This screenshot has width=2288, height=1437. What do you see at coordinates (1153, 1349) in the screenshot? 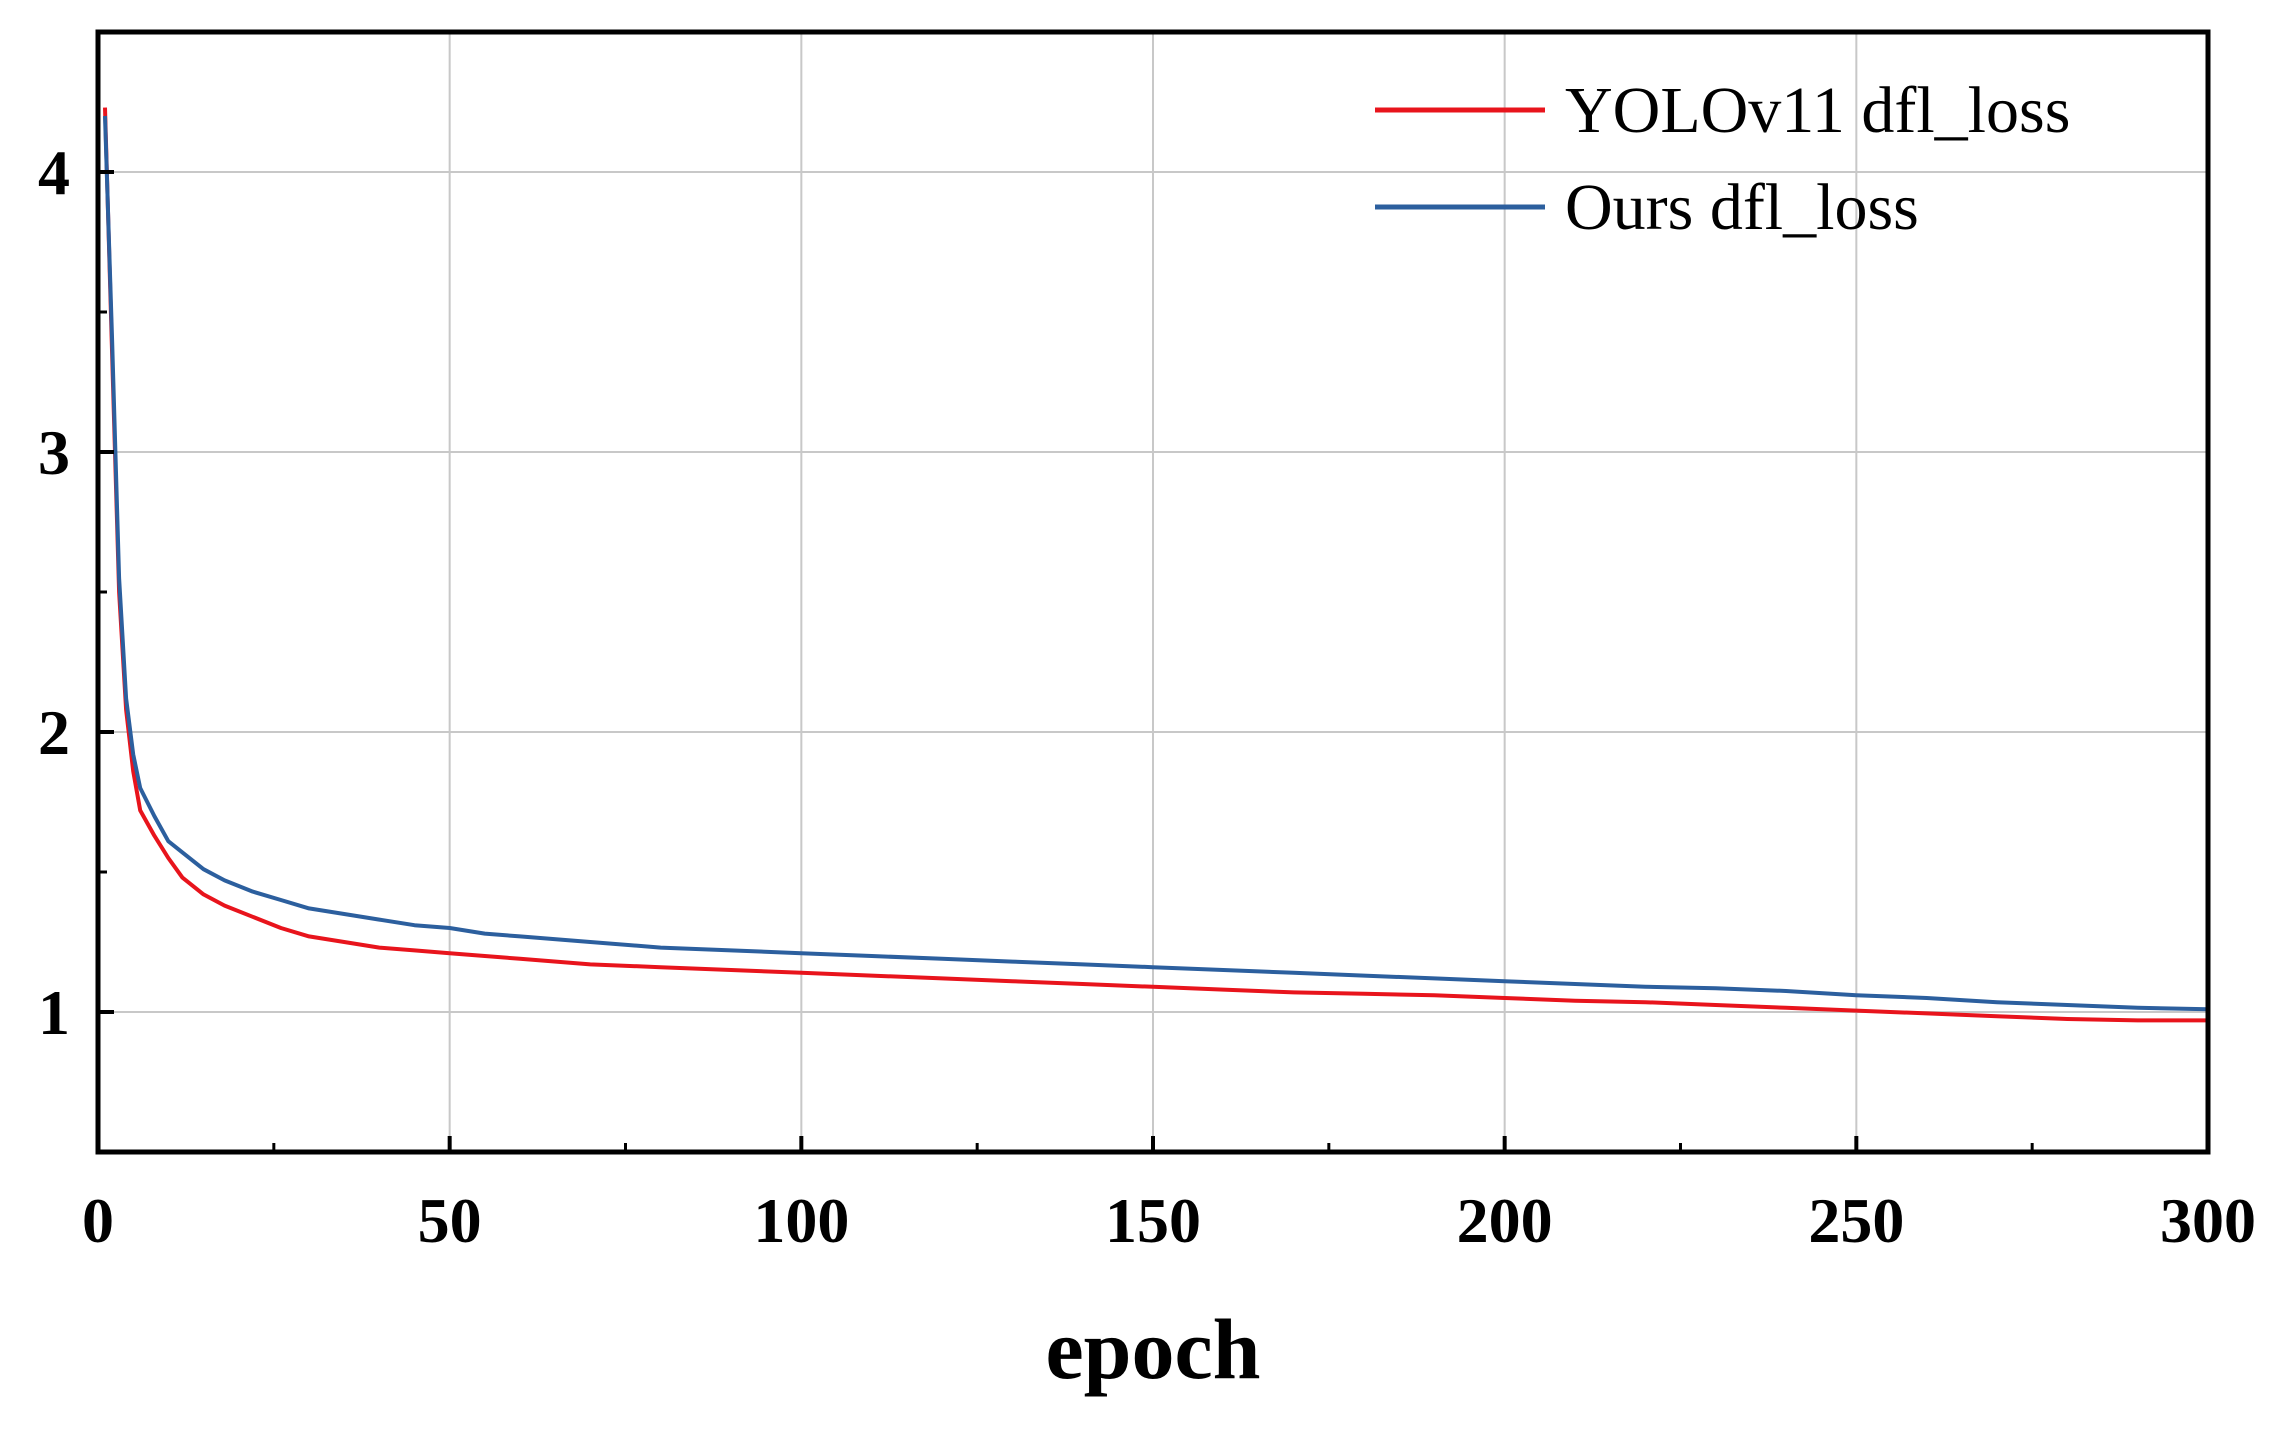
I see `x-axis-title: epoch` at bounding box center [1153, 1349].